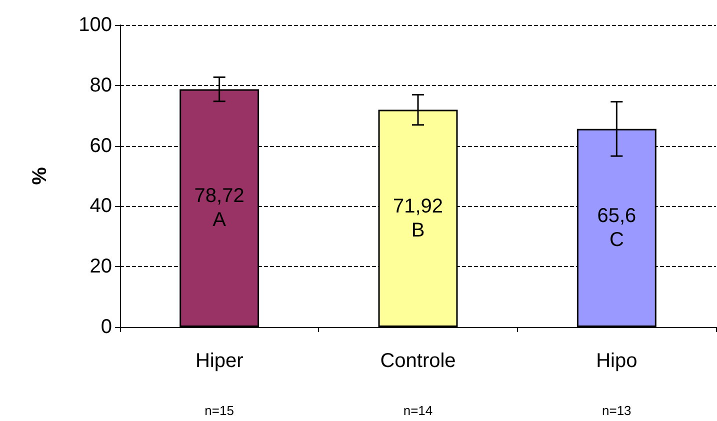  What do you see at coordinates (418, 410) in the screenshot?
I see `text: n=14` at bounding box center [418, 410].